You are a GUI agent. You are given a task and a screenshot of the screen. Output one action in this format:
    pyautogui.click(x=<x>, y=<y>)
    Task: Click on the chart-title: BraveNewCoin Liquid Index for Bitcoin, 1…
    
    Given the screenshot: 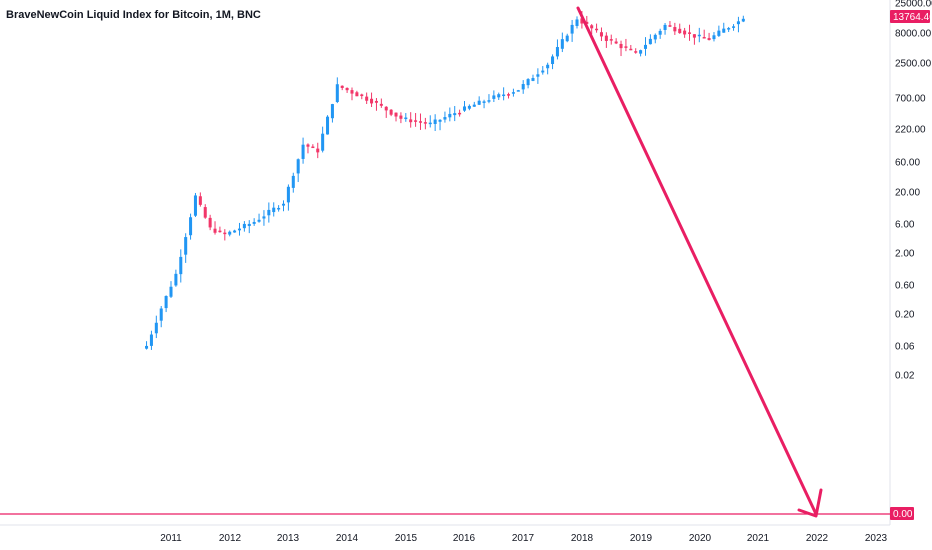 What is the action you would take?
    pyautogui.click(x=133, y=15)
    